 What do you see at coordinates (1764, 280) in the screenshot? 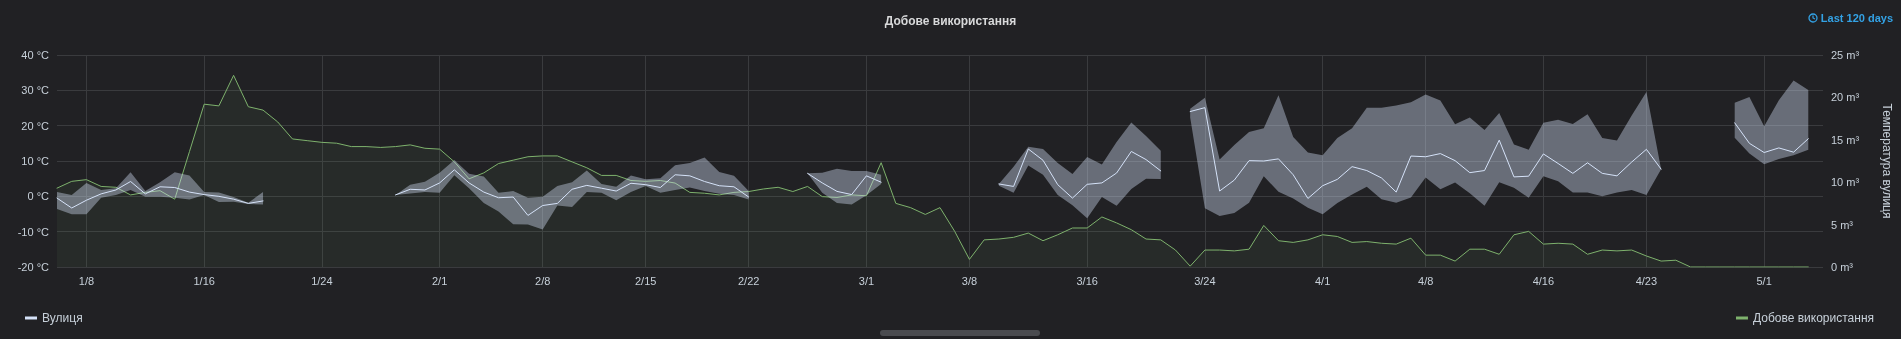
I see `x-tick-label: 5/1` at bounding box center [1764, 280].